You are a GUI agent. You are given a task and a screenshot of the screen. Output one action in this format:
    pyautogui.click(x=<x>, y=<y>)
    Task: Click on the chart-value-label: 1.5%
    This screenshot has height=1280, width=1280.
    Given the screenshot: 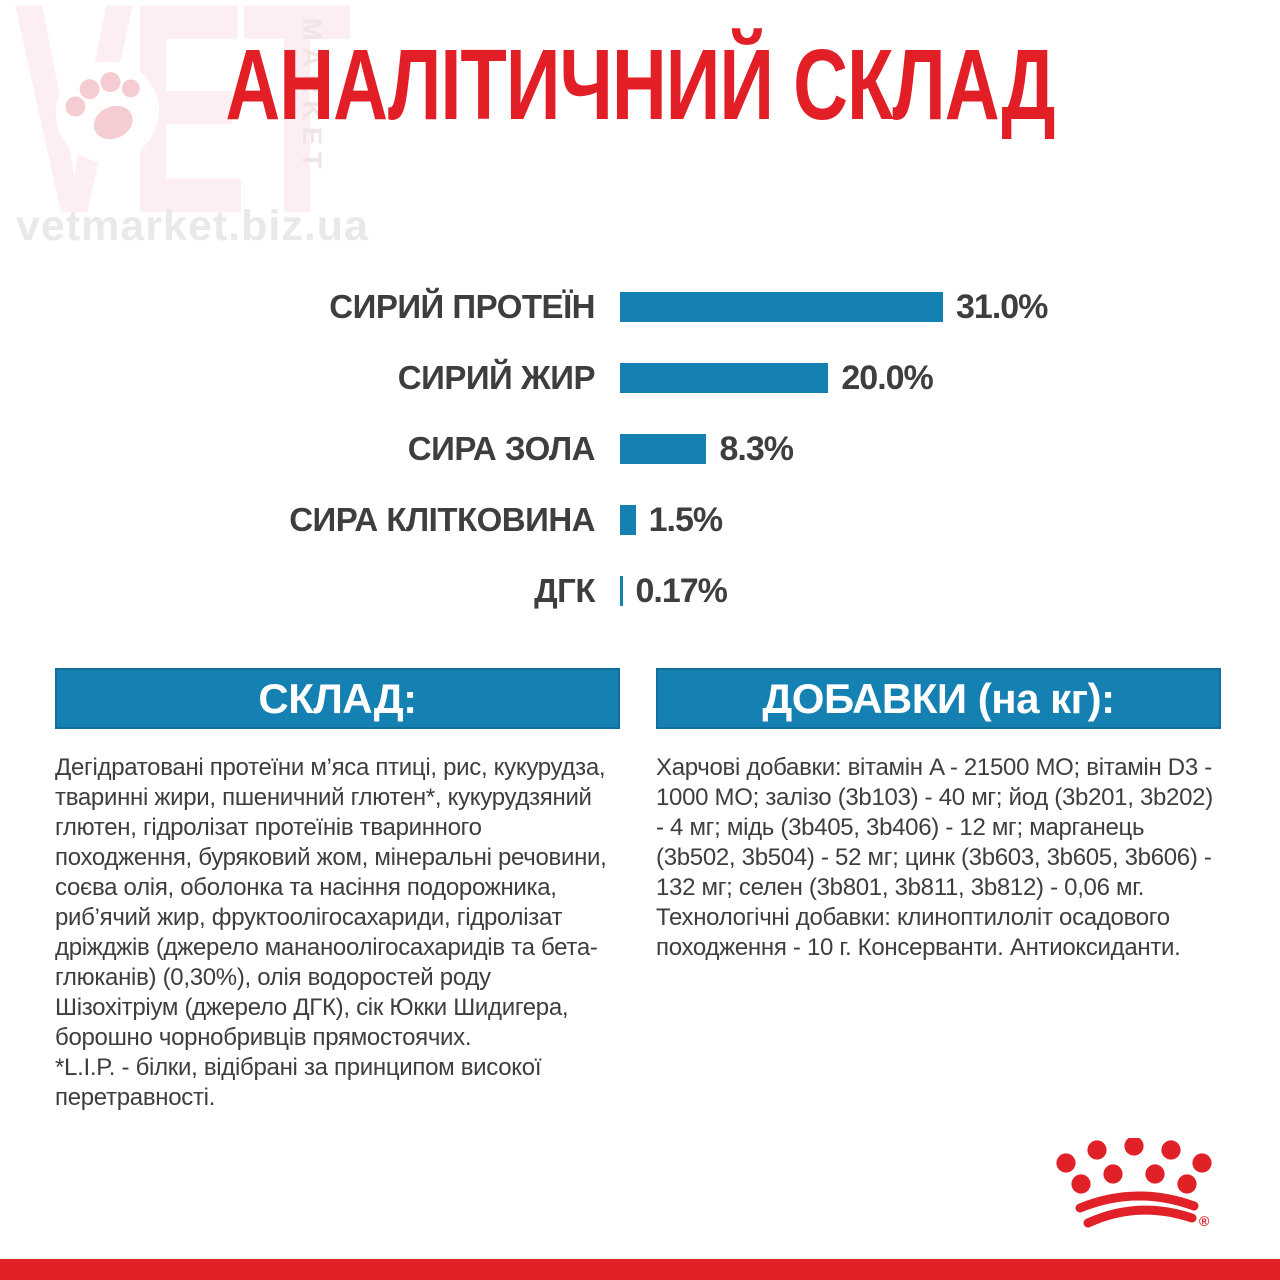 What is the action you would take?
    pyautogui.click(x=685, y=519)
    